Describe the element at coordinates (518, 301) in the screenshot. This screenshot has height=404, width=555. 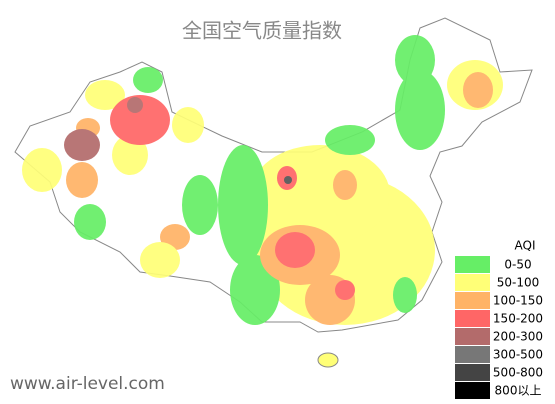
I see `legend-label: 100-150` at that location.